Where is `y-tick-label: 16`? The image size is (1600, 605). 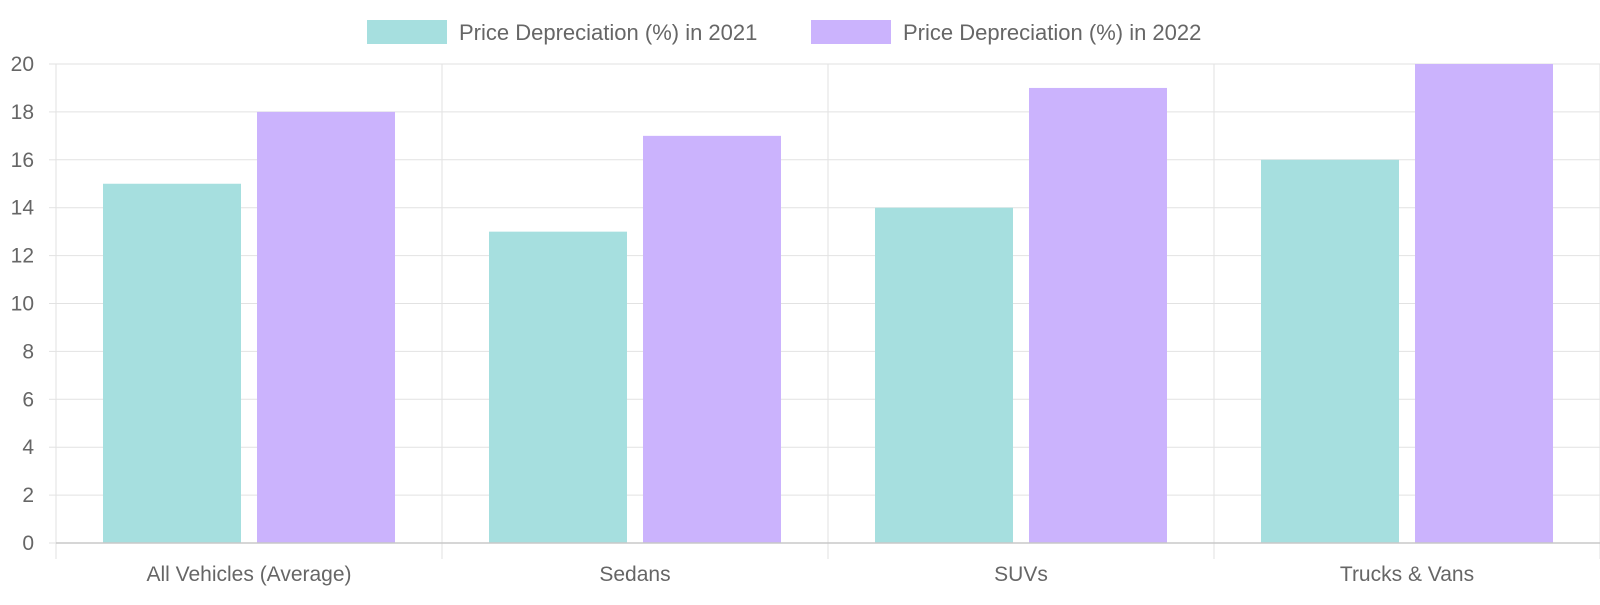 y-tick-label: 16 is located at coordinates (22, 160).